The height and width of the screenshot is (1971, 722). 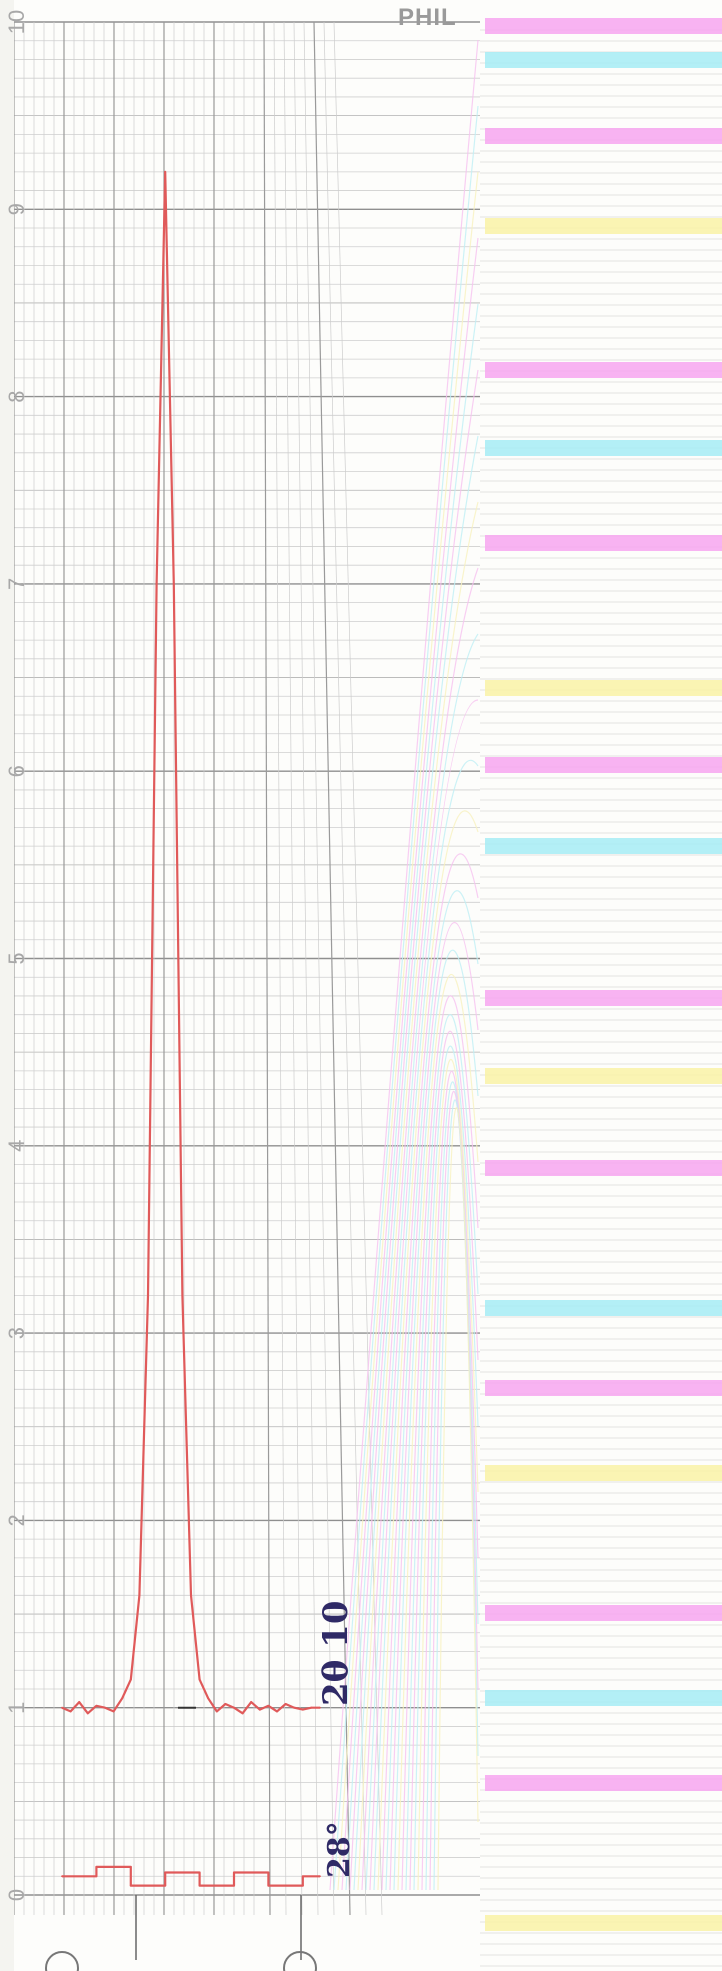 I want to click on y-tick-label: 5, so click(x=16, y=958).